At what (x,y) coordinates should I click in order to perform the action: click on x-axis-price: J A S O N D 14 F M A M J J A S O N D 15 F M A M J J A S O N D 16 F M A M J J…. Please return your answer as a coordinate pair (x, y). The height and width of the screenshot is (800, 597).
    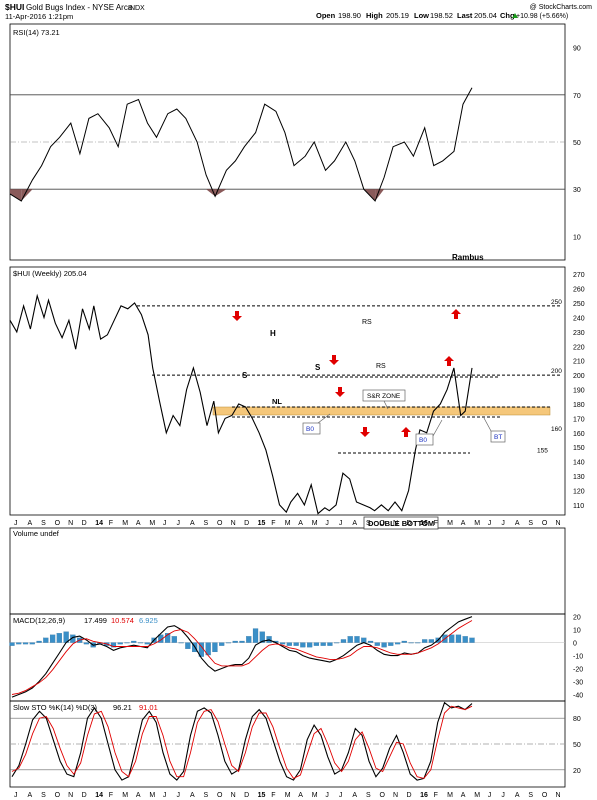
    Looking at the image, I should click on (287, 523).